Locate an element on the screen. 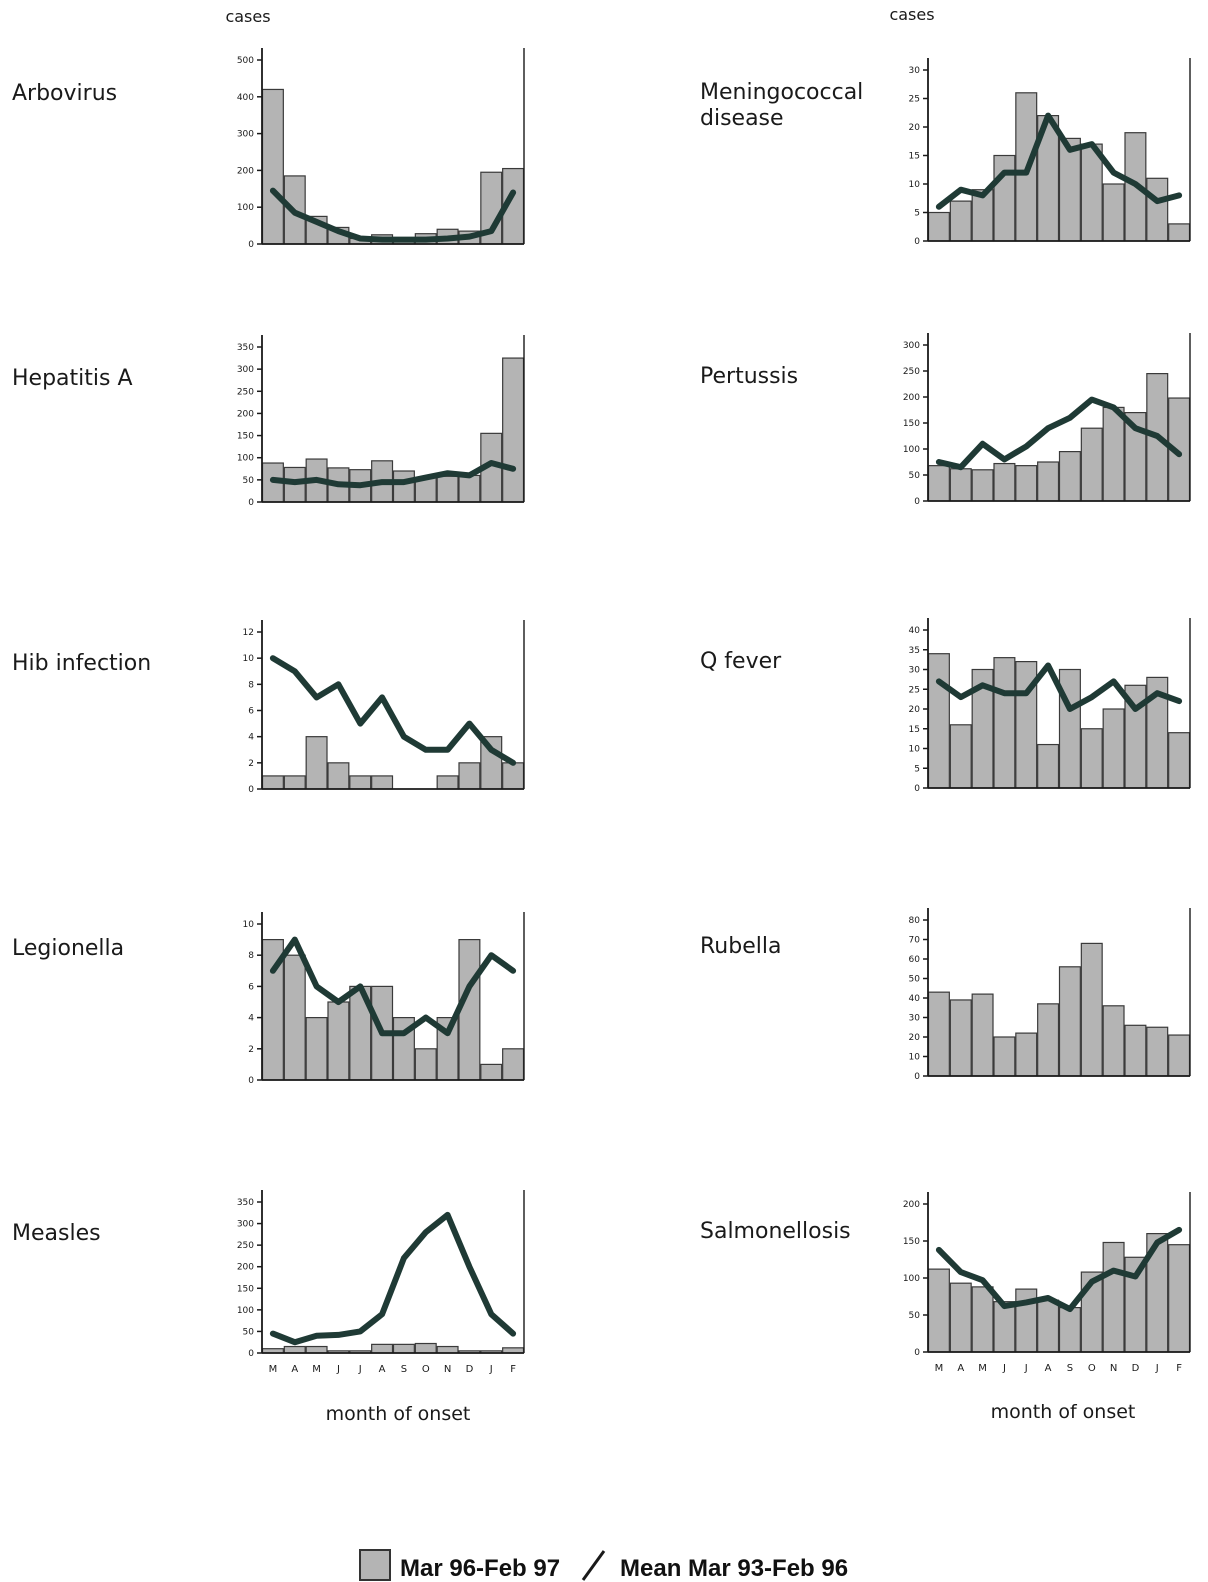  legend-bars-label: Mar 96-Feb 97 is located at coordinates (480, 1568).